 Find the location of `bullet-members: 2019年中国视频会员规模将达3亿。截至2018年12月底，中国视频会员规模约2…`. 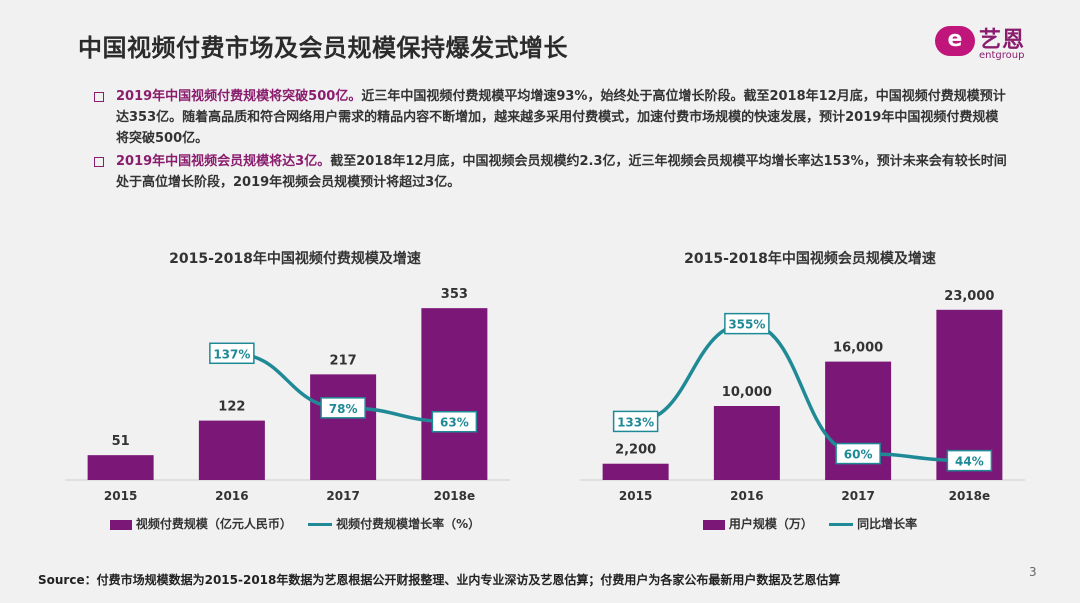

bullet-members: 2019年中国视频会员规模将达3亿。截至2018年12月底，中国视频会员规模约2… is located at coordinates (551, 172).